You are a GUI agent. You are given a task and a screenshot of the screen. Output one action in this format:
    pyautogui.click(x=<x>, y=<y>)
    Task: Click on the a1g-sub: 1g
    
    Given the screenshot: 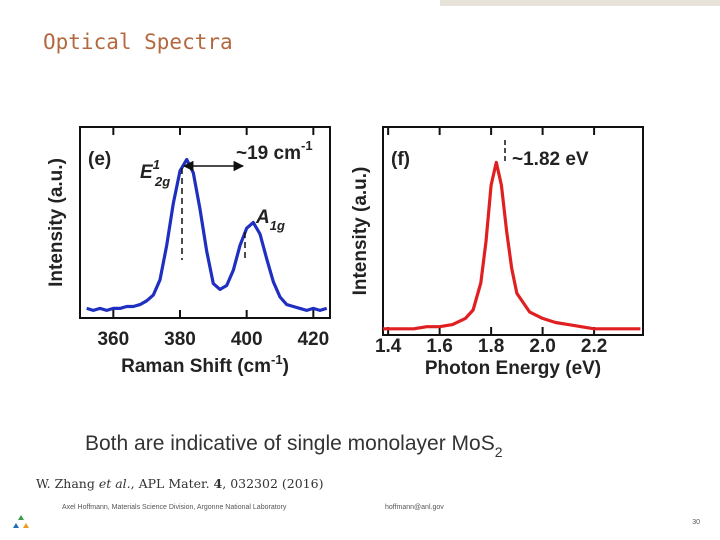 What is the action you would take?
    pyautogui.click(x=277, y=225)
    